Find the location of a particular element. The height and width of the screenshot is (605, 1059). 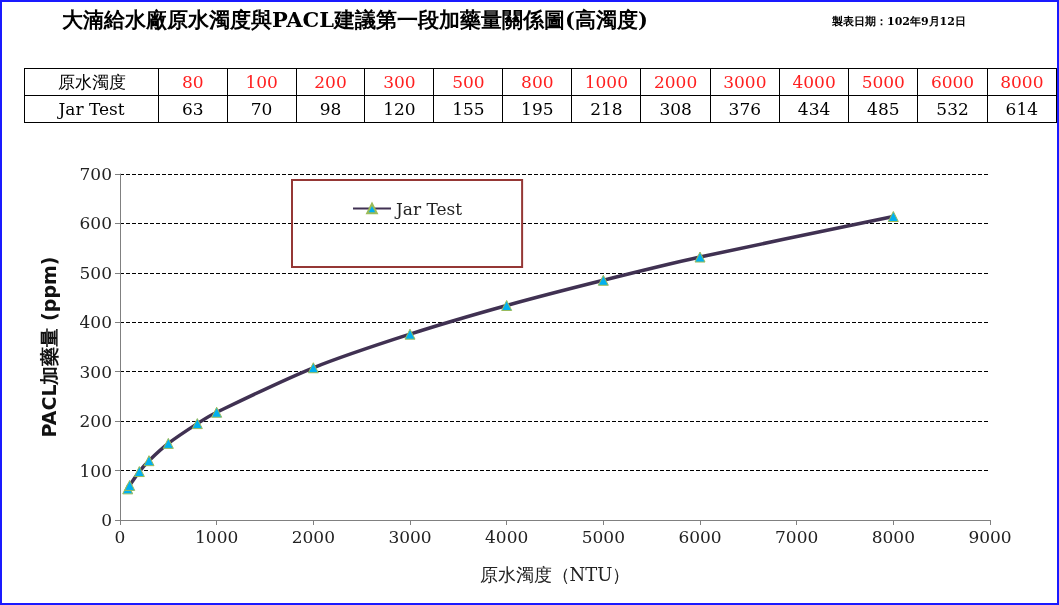

x-tick-label: 0 is located at coordinates (120, 536).